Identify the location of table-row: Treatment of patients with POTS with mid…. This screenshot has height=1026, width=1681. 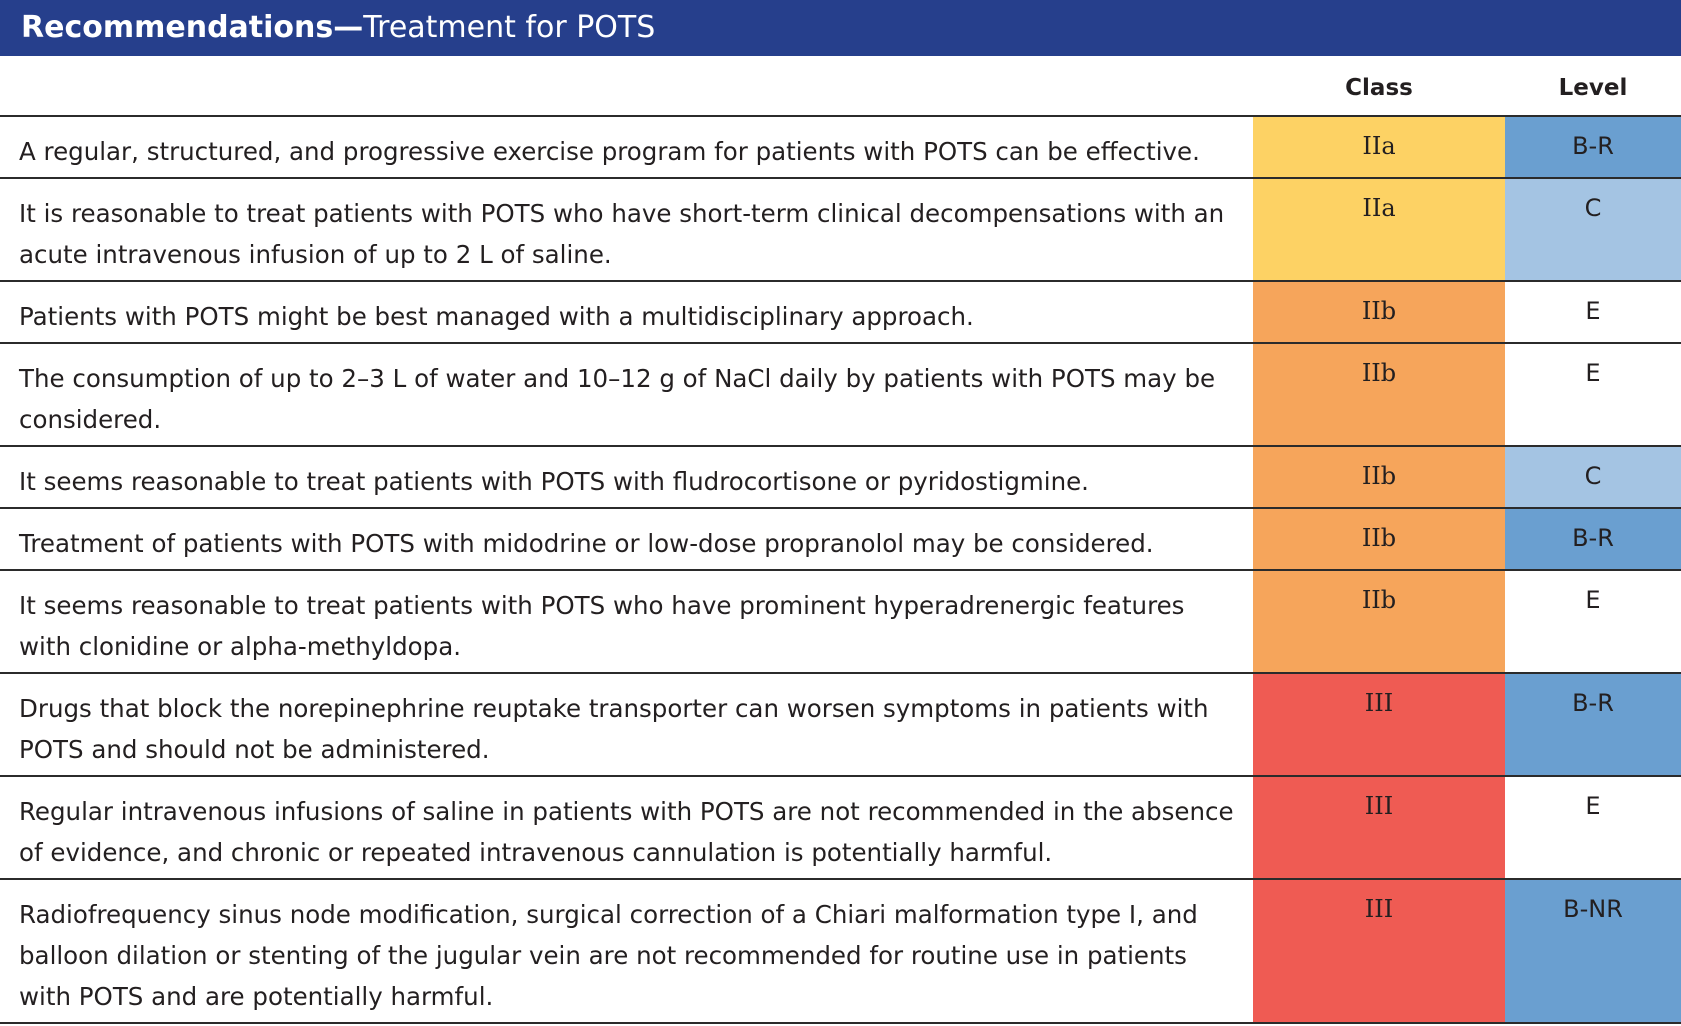
(840, 540).